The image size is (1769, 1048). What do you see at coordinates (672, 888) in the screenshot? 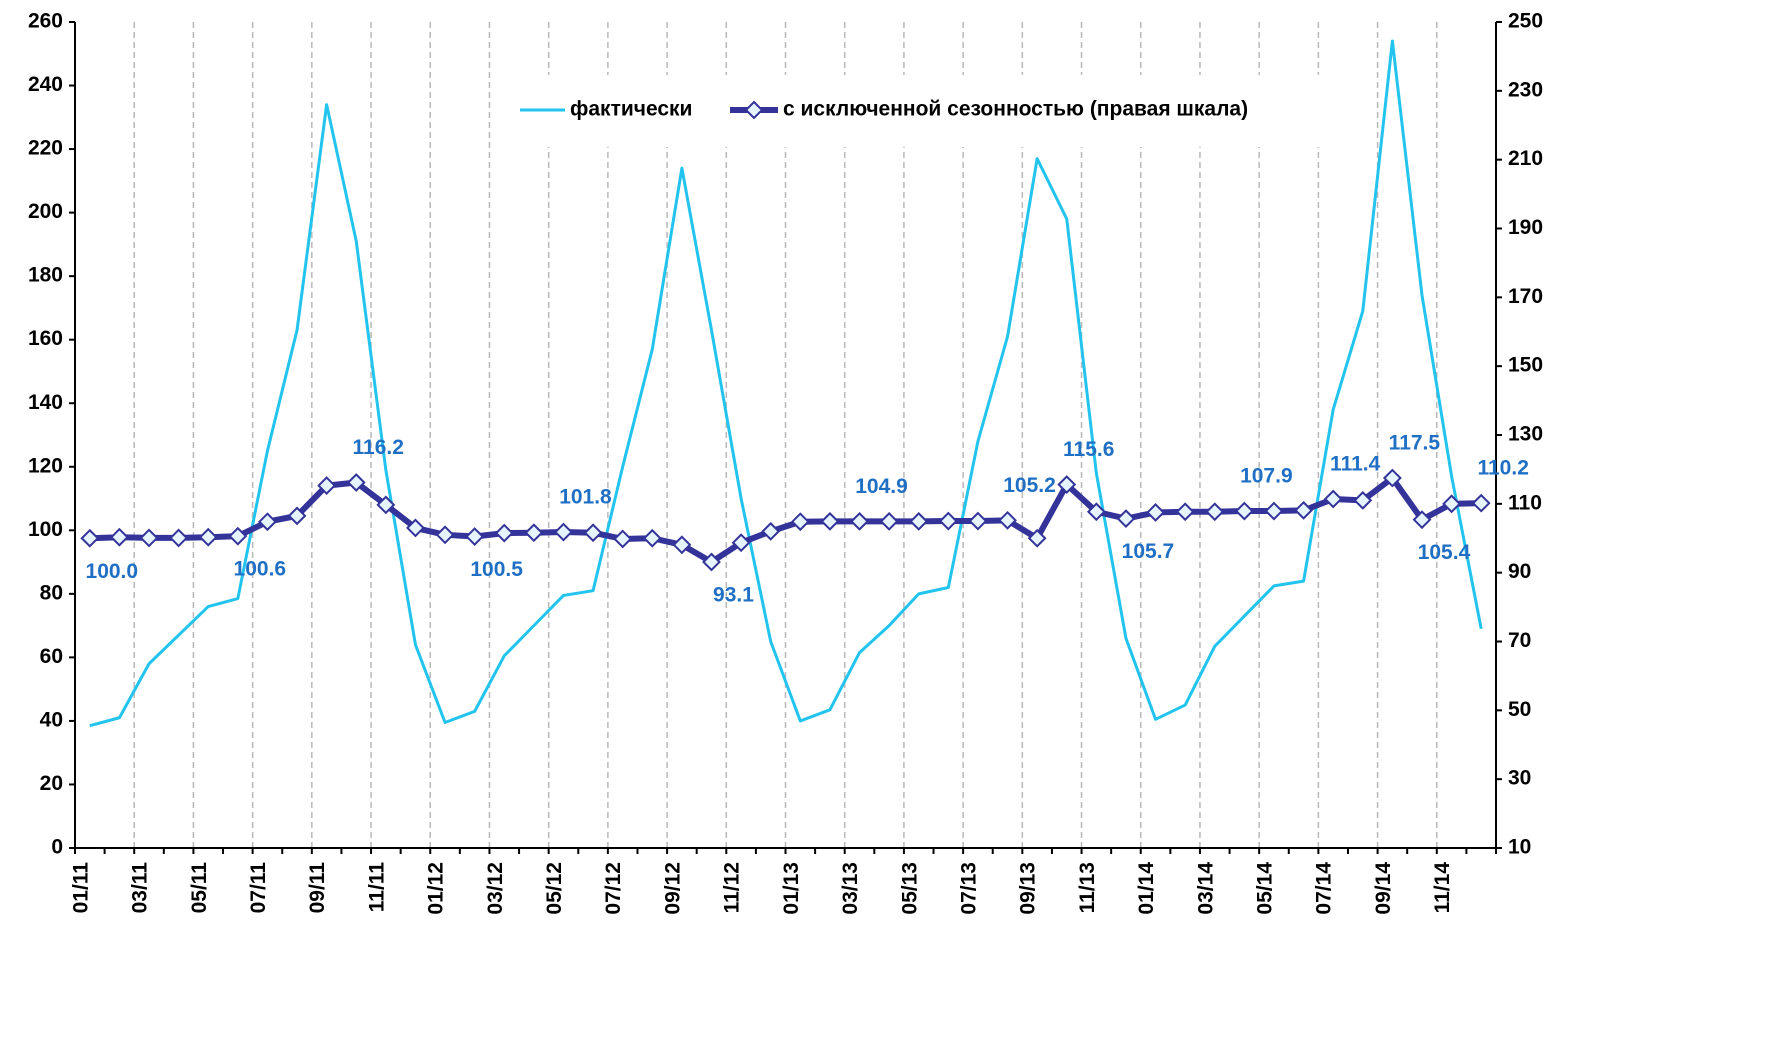
I see `x-tick-label: 09/12` at bounding box center [672, 888].